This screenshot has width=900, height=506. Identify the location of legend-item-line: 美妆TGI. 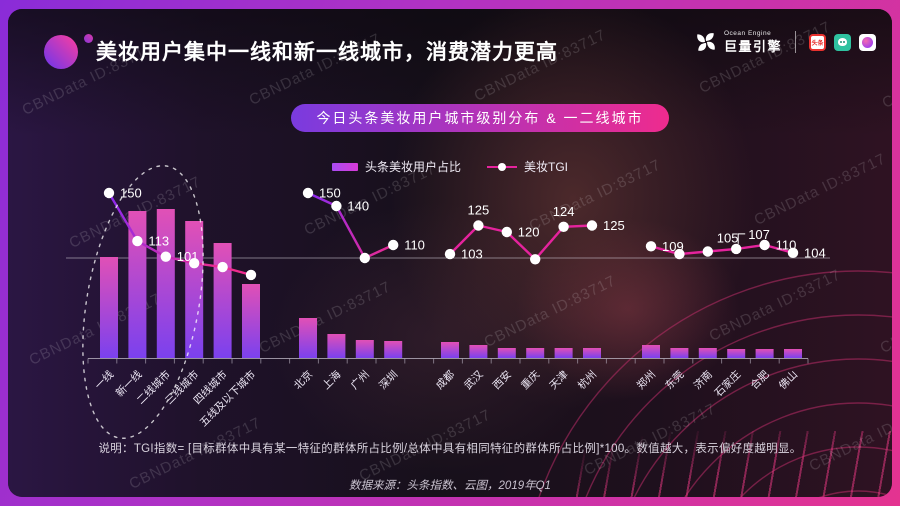
(527, 166).